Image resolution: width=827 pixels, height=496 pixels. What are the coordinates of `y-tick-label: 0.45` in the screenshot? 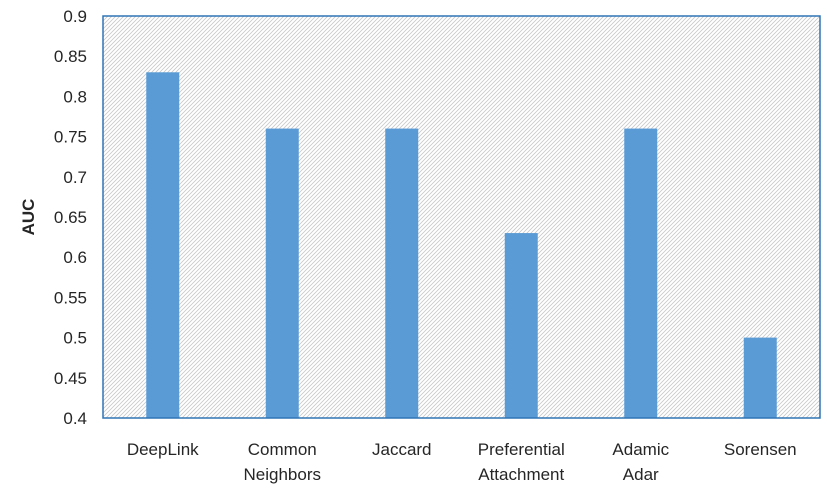 It's located at (70, 378).